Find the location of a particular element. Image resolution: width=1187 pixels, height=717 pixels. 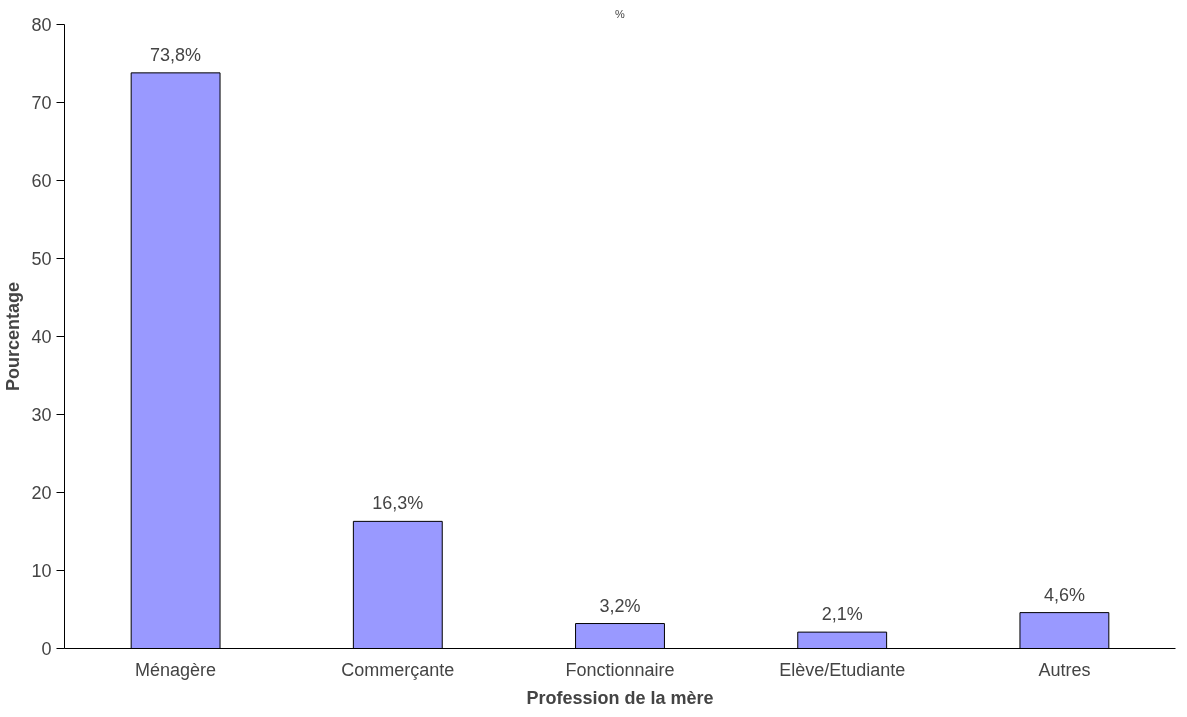

x-tick-label: Commerçante is located at coordinates (398, 669).